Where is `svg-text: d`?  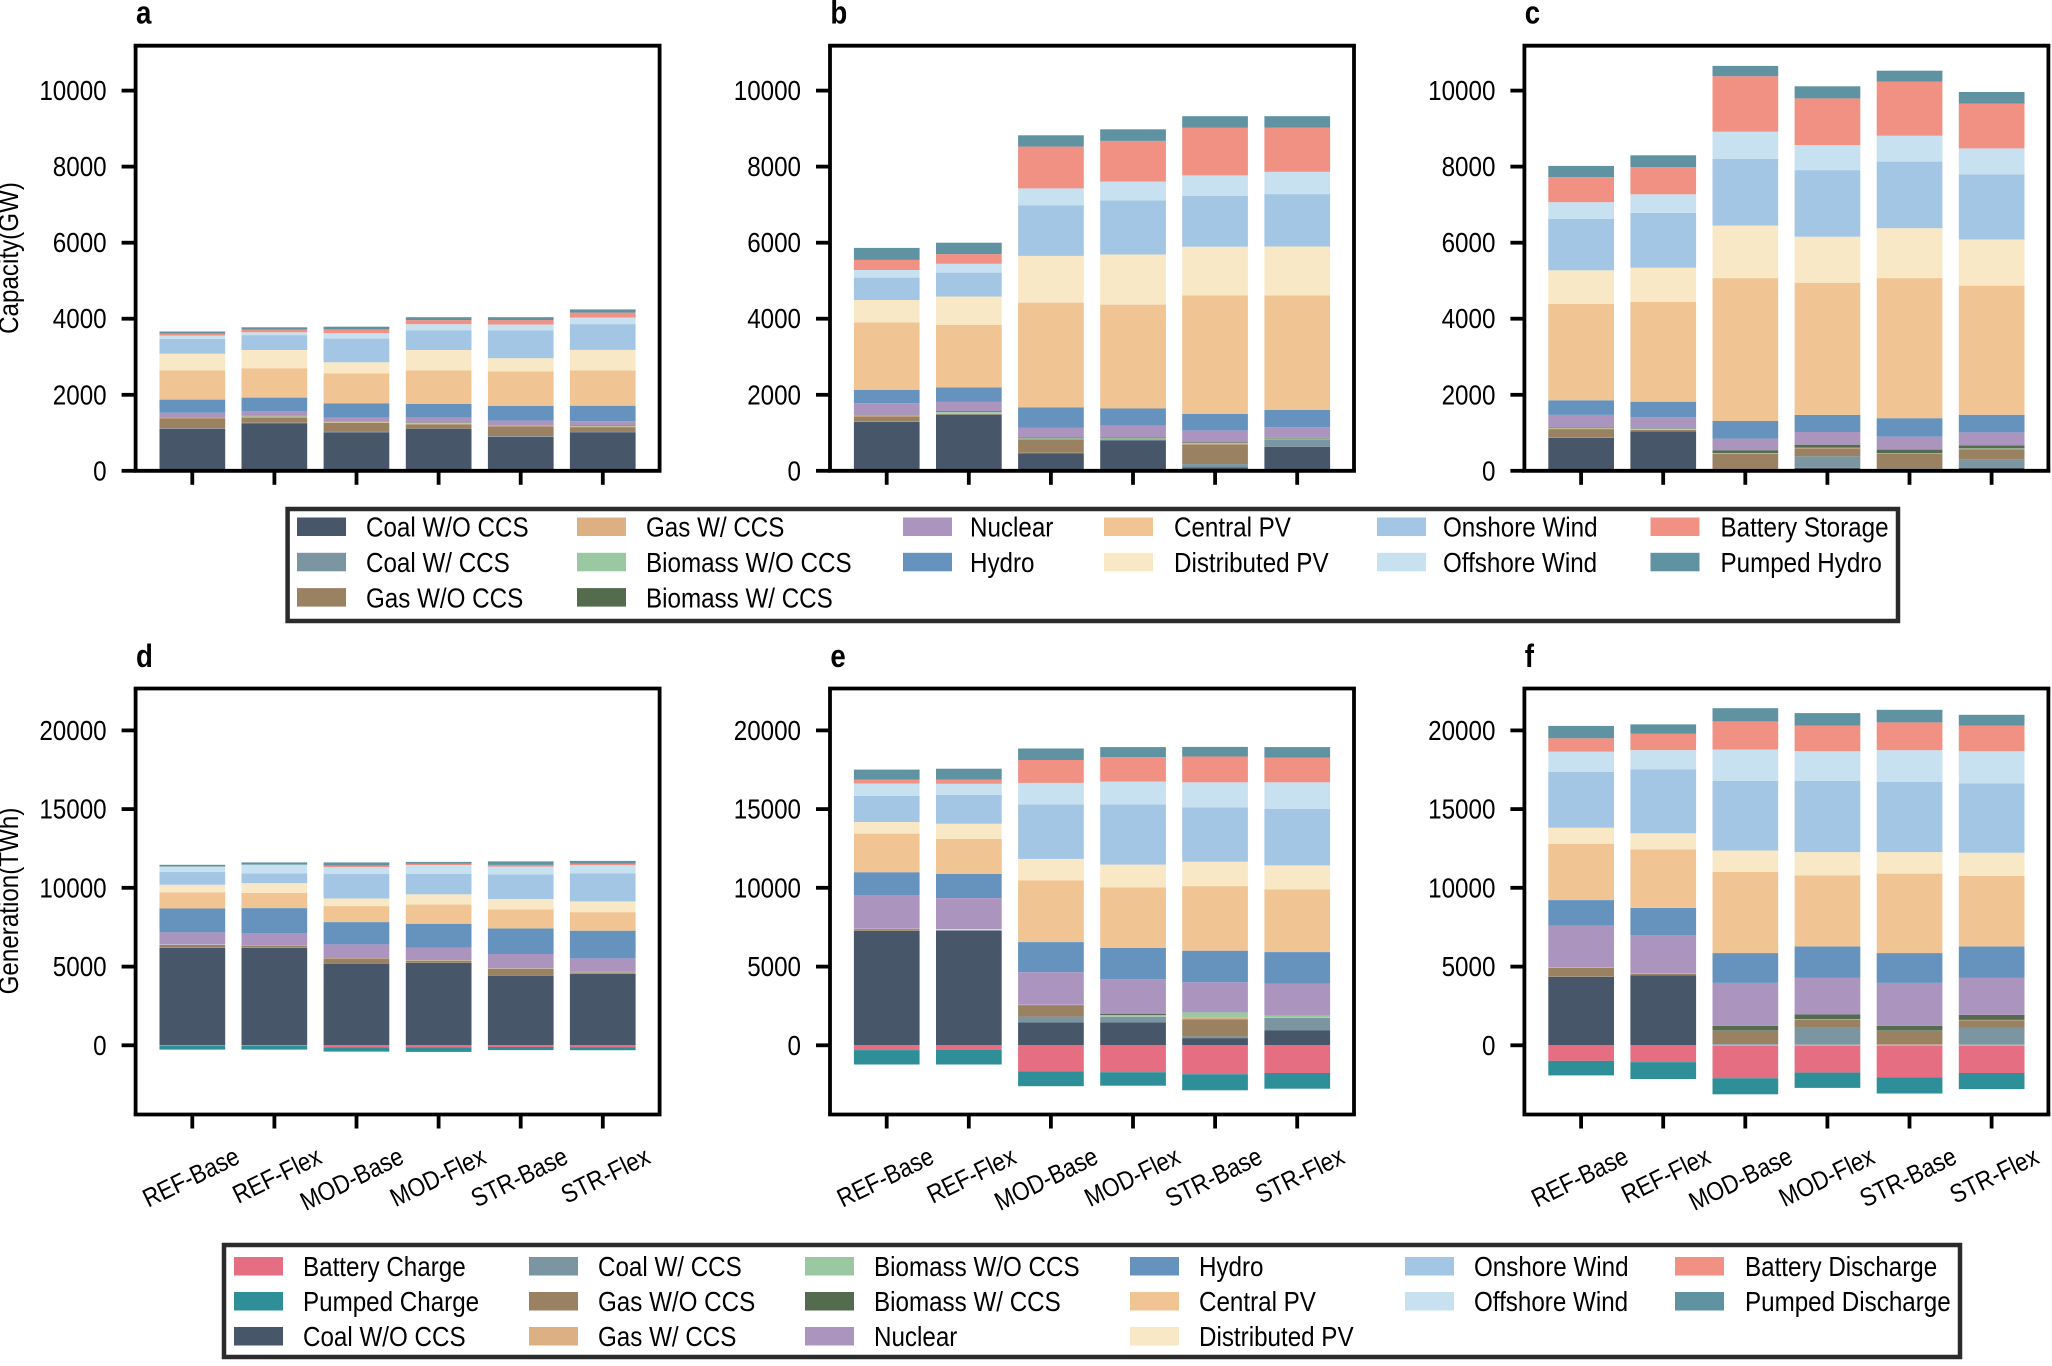
svg-text: d is located at coordinates (144, 656).